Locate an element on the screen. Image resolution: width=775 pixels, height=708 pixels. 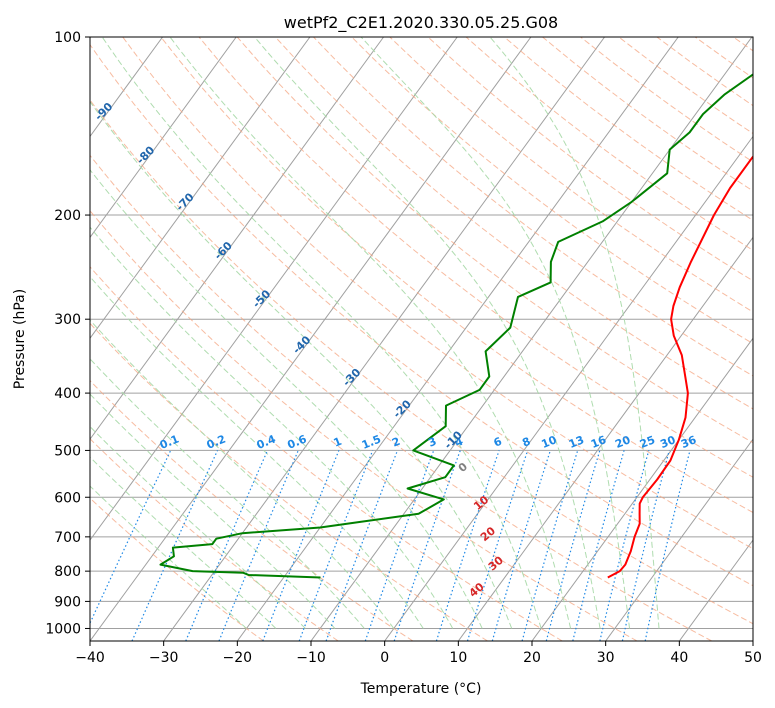
moist-adiabat-label: -90 is located at coordinates (103, 111).